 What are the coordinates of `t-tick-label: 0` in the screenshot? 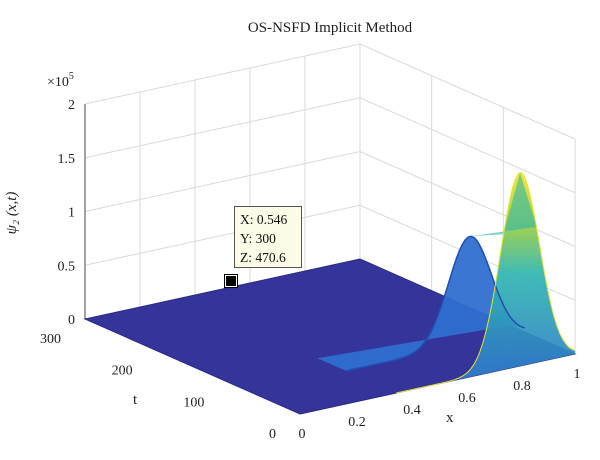 It's located at (272, 434).